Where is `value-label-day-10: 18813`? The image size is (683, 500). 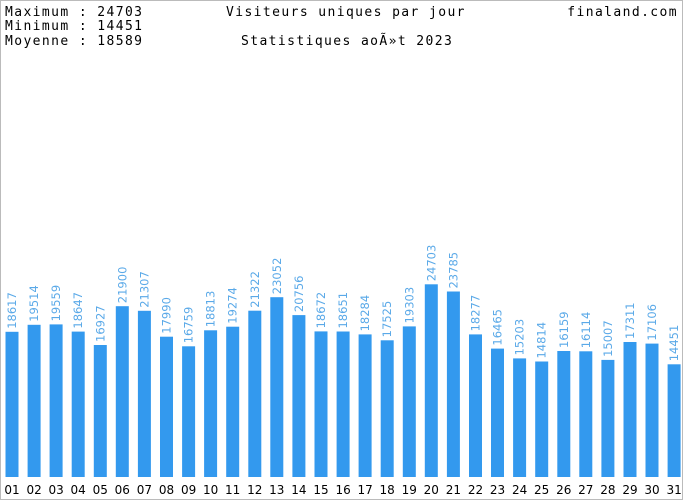 value-label-day-10: 18813 is located at coordinates (211, 309).